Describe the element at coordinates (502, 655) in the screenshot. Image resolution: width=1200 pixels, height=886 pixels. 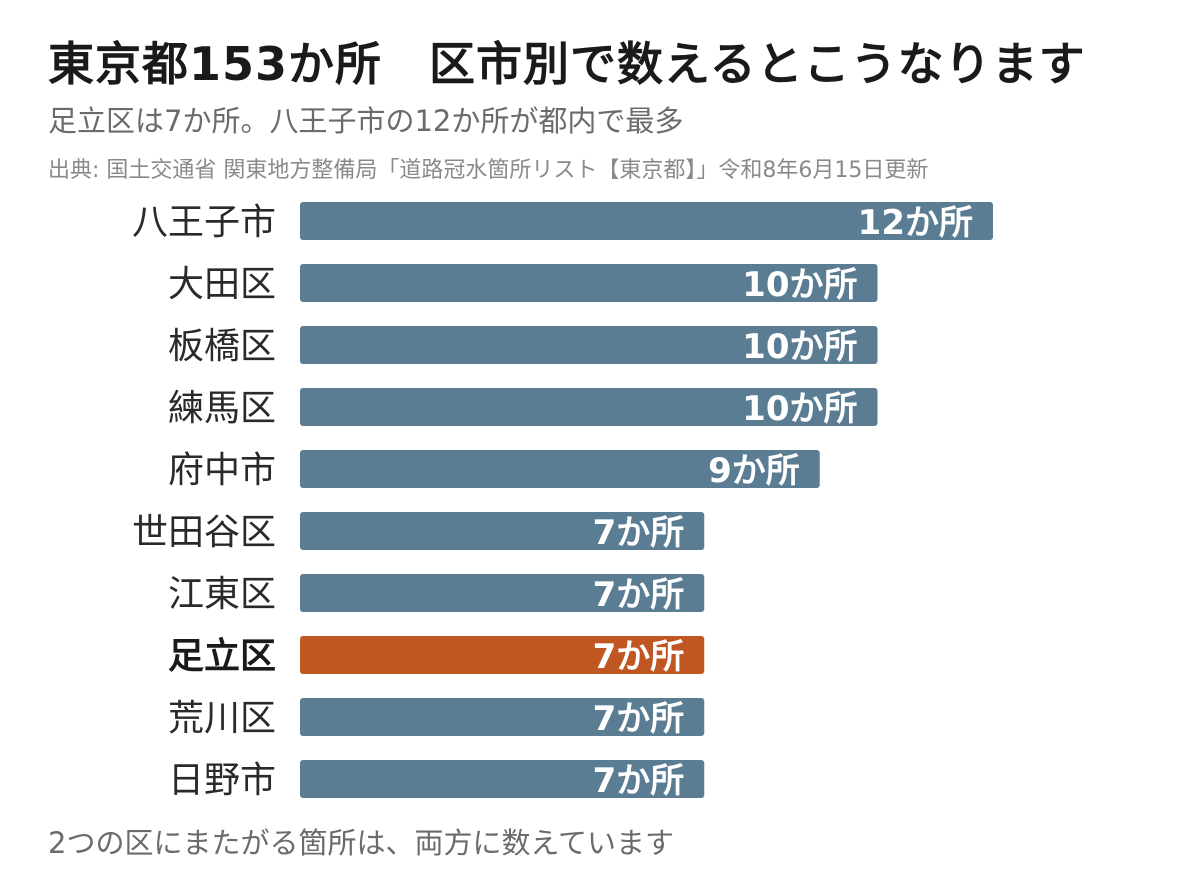
I see `bar-highlight` at that location.